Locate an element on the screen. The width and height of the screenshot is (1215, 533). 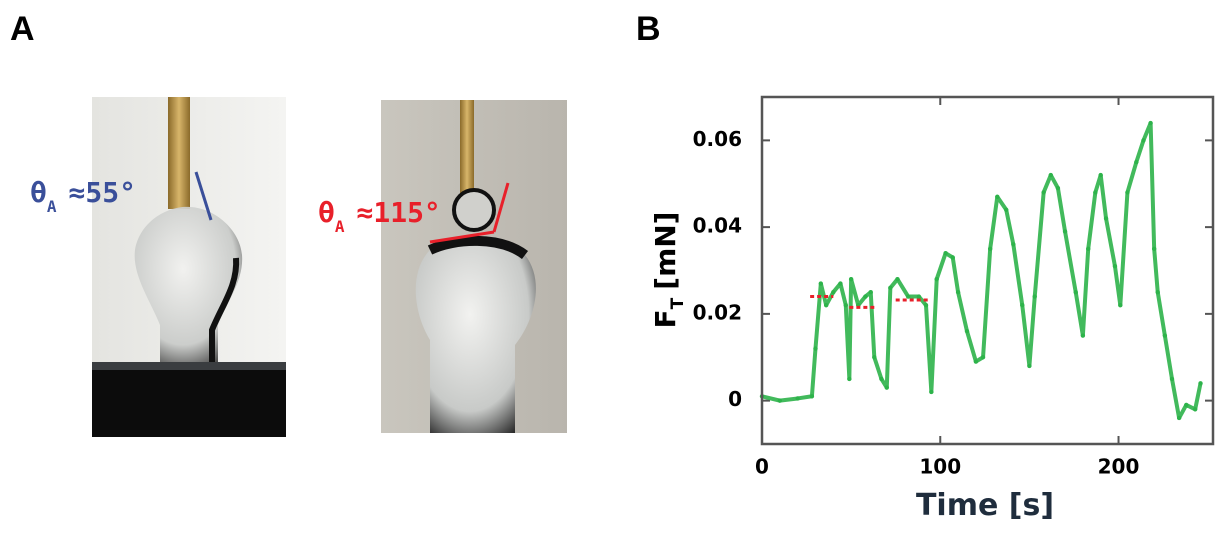
y-axis-label: FT [mN] is located at coordinates (668, 270).